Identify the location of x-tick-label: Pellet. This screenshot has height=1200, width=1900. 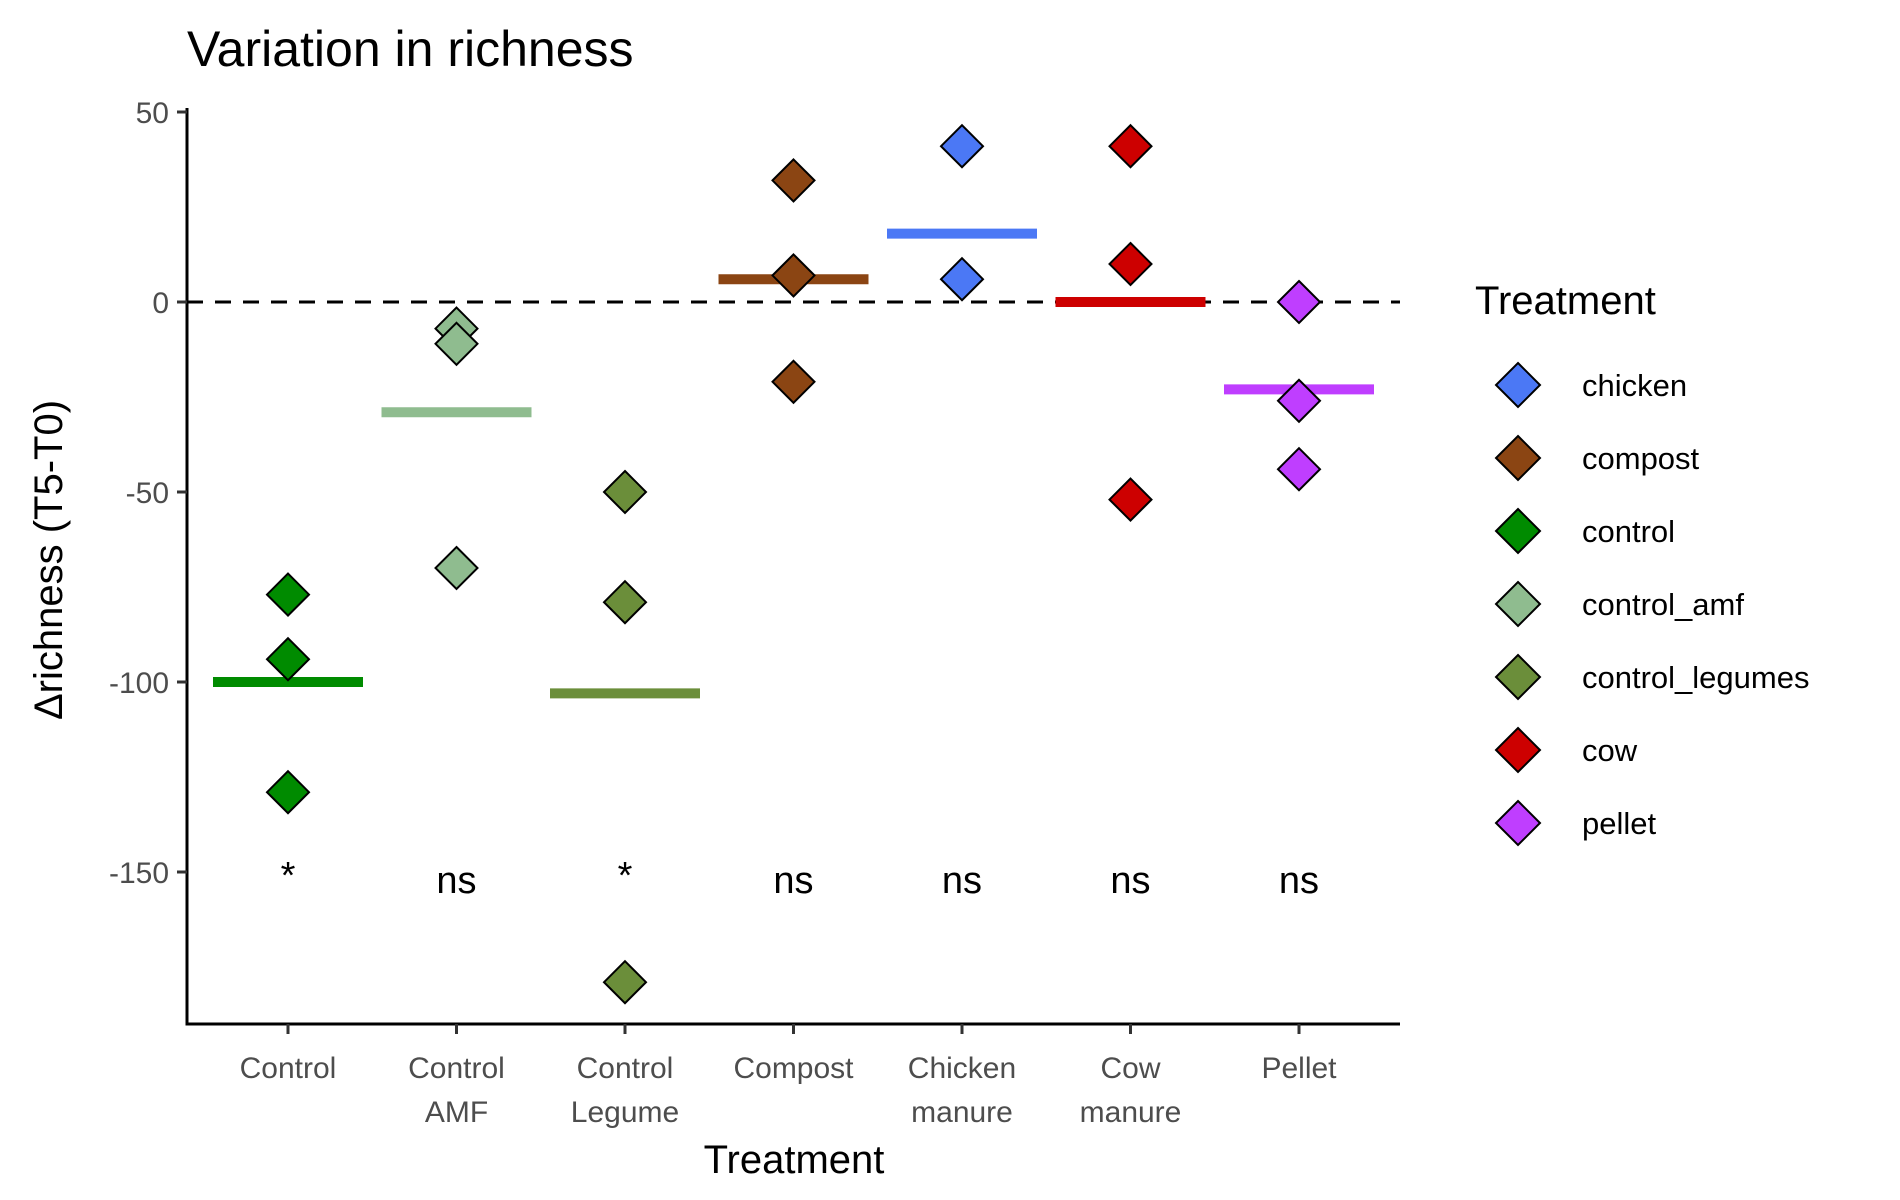
(1299, 1068).